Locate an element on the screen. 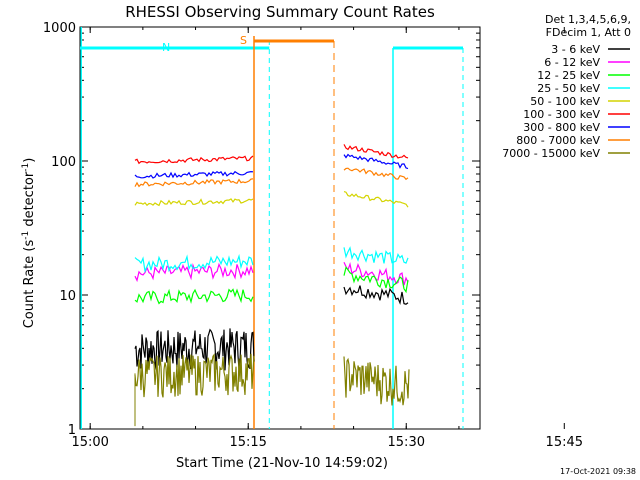 The image size is (640, 480). legend-label: 25 - 50 keV is located at coordinates (568, 88).